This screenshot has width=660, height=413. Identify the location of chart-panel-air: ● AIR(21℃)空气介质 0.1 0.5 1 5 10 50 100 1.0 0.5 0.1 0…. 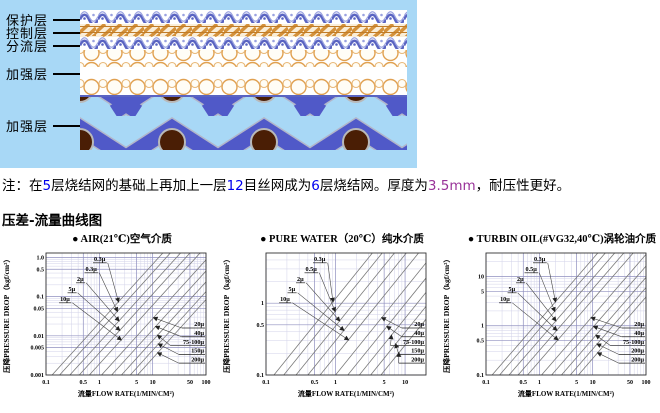
(110, 322).